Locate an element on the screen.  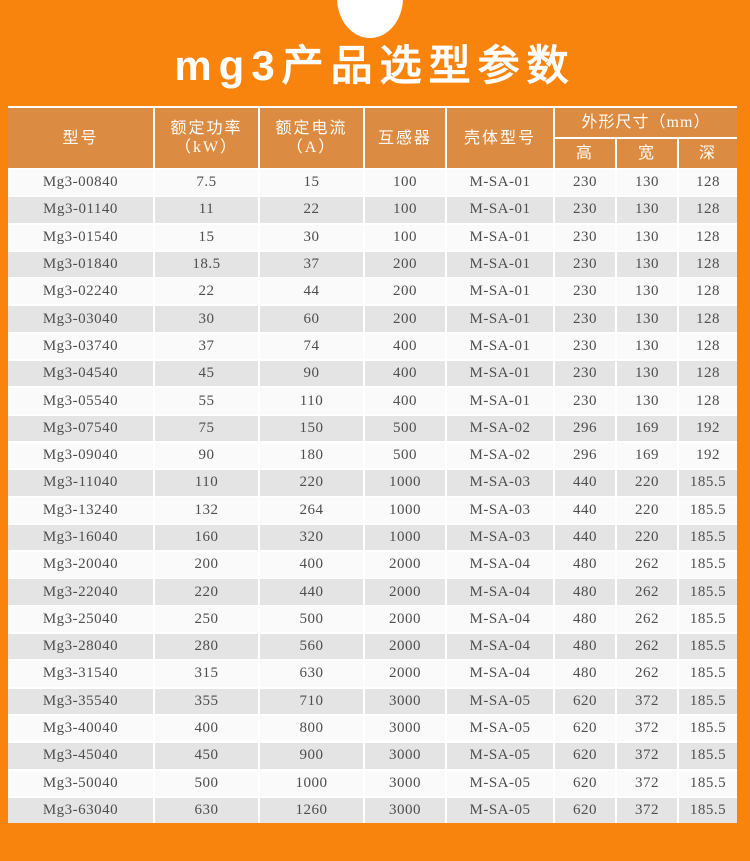
top-notch-decoration is located at coordinates (370, 19).